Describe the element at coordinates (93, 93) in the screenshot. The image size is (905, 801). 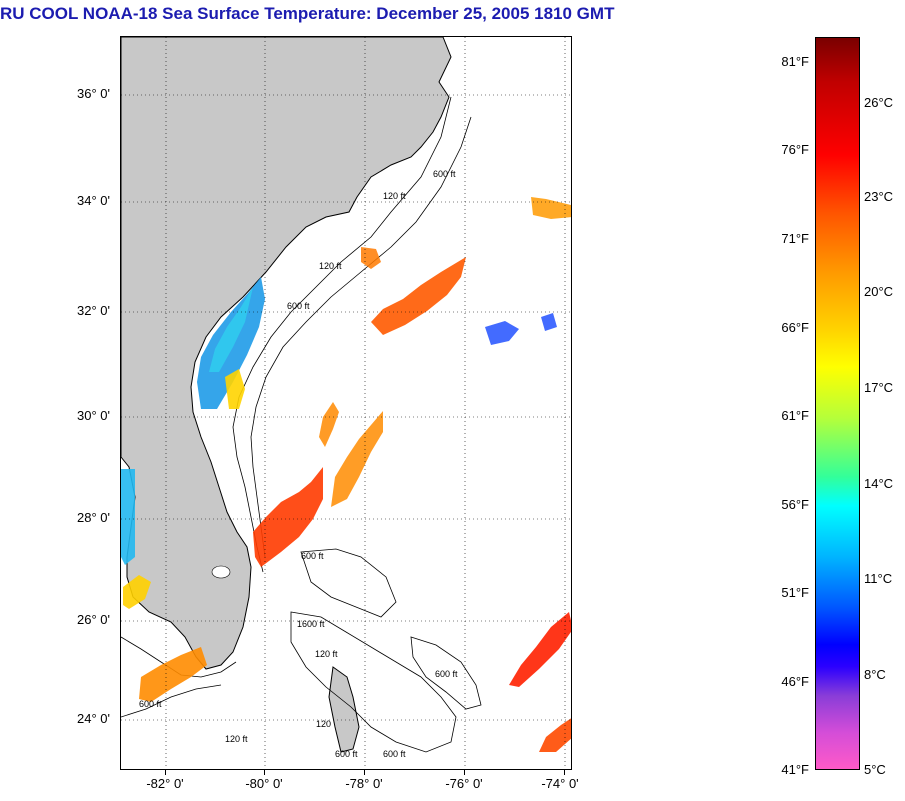
I see `lat-label: 36° 0'` at that location.